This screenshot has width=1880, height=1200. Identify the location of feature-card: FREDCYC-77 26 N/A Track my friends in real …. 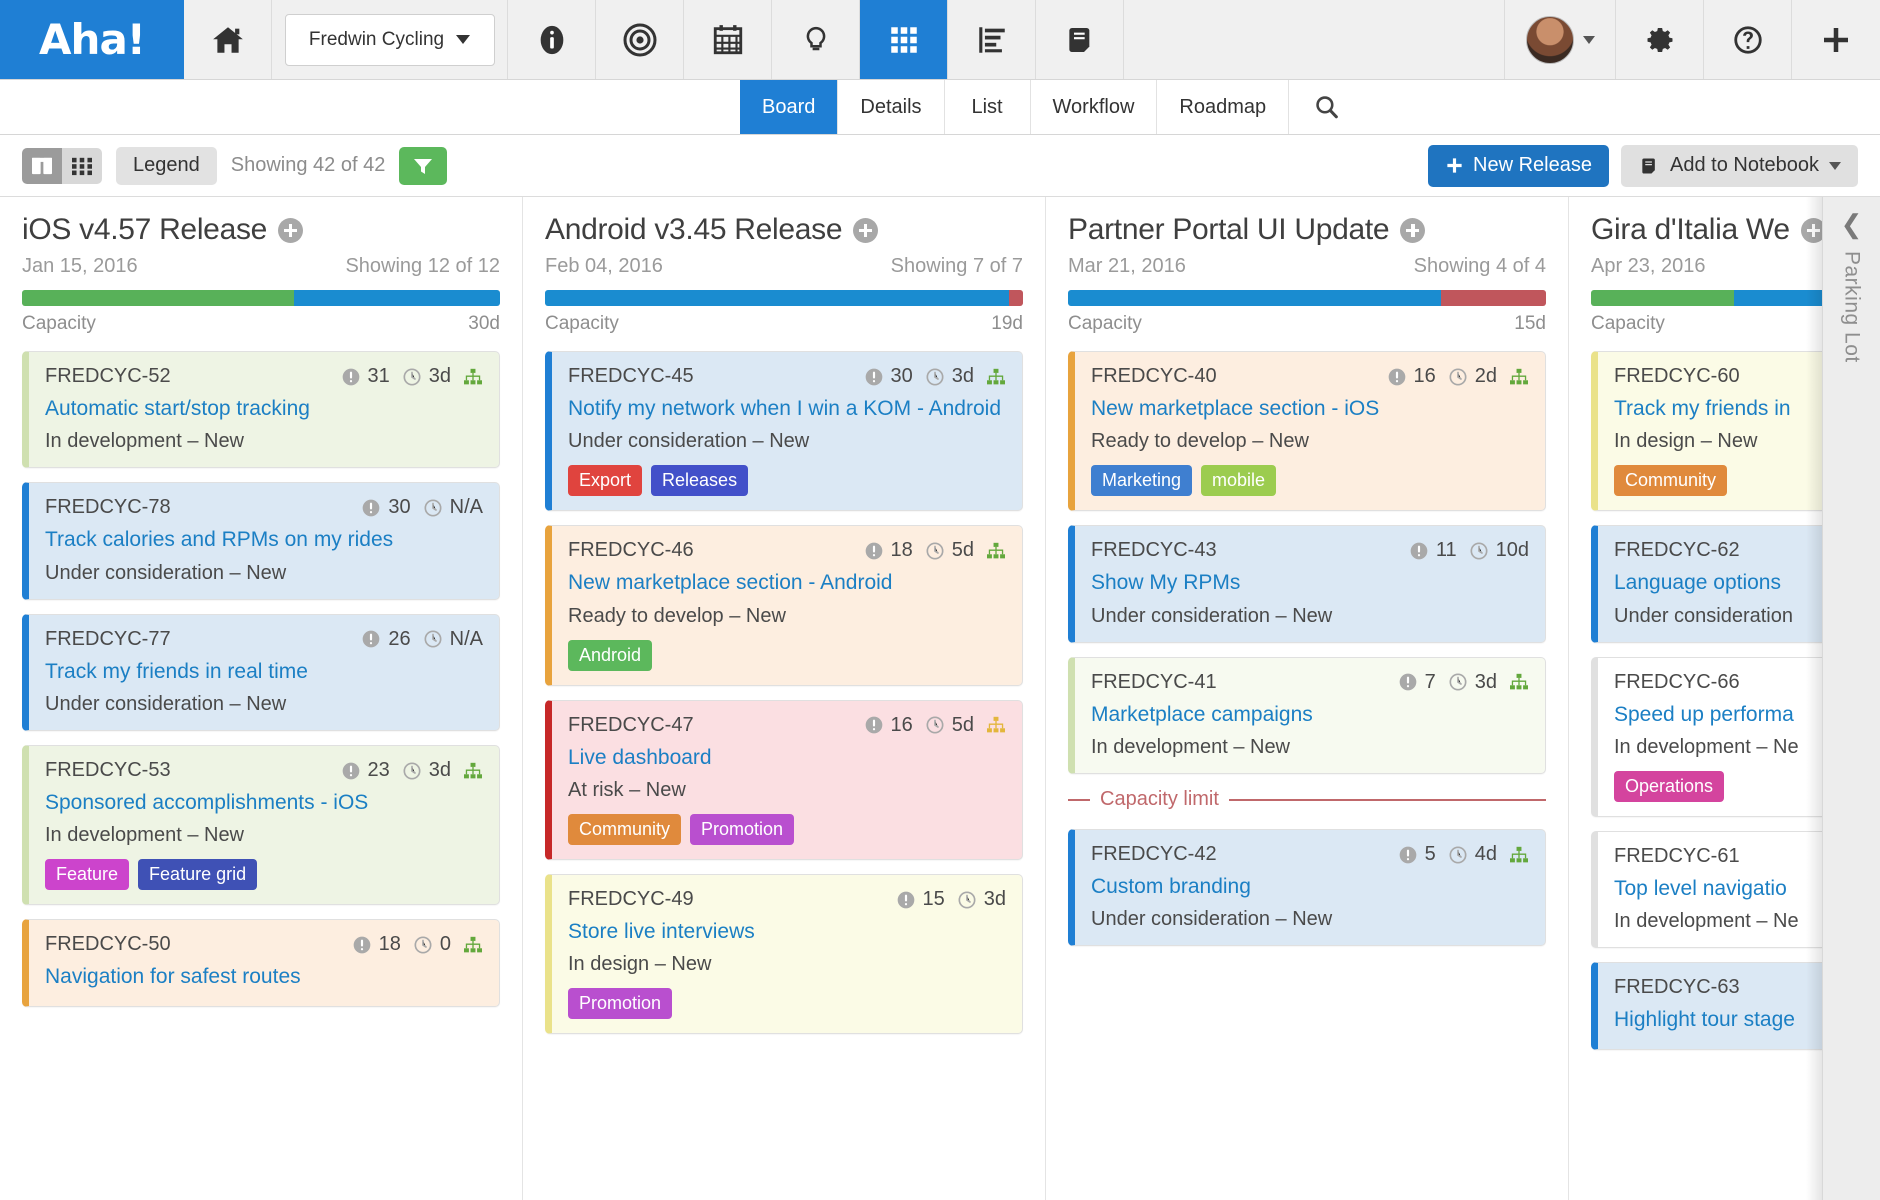
(261, 672).